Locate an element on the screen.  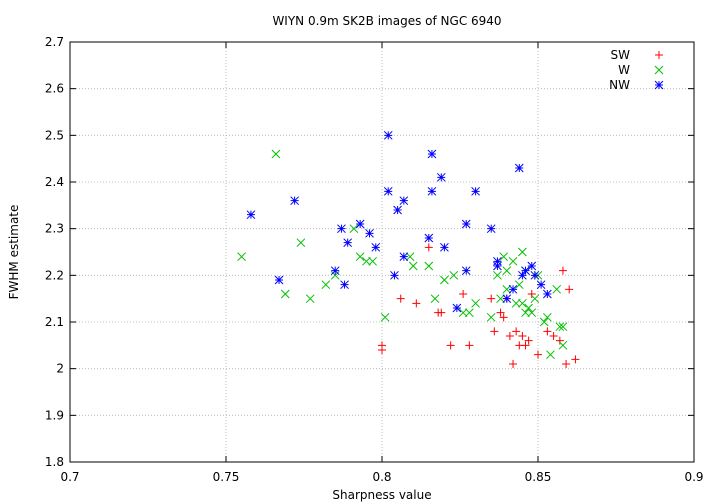
legend-label-sw: SW is located at coordinates (621, 55).